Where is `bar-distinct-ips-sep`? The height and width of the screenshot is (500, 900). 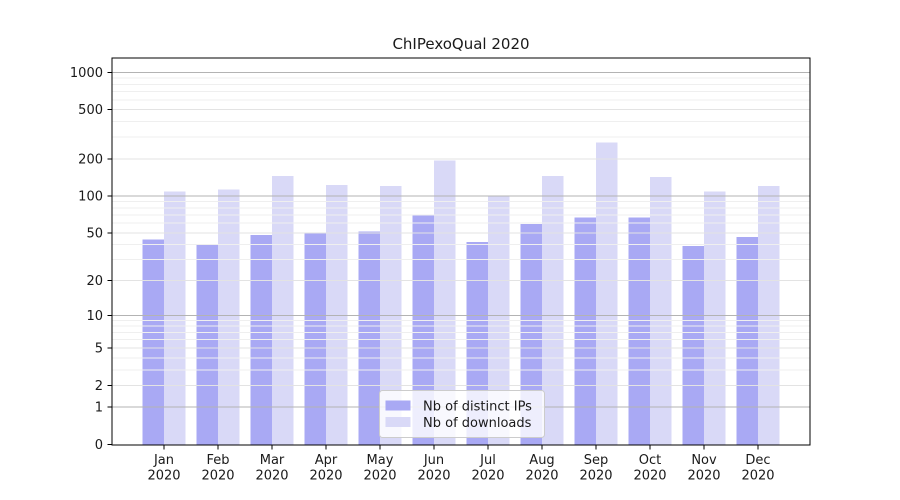
bar-distinct-ips-sep is located at coordinates (585, 331).